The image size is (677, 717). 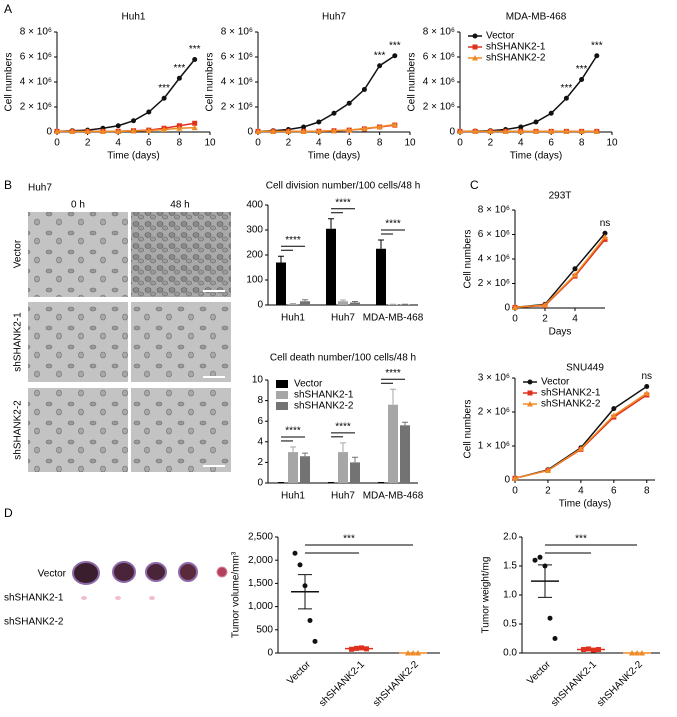 I want to click on y-tick-label: 2,000, so click(x=260, y=560).